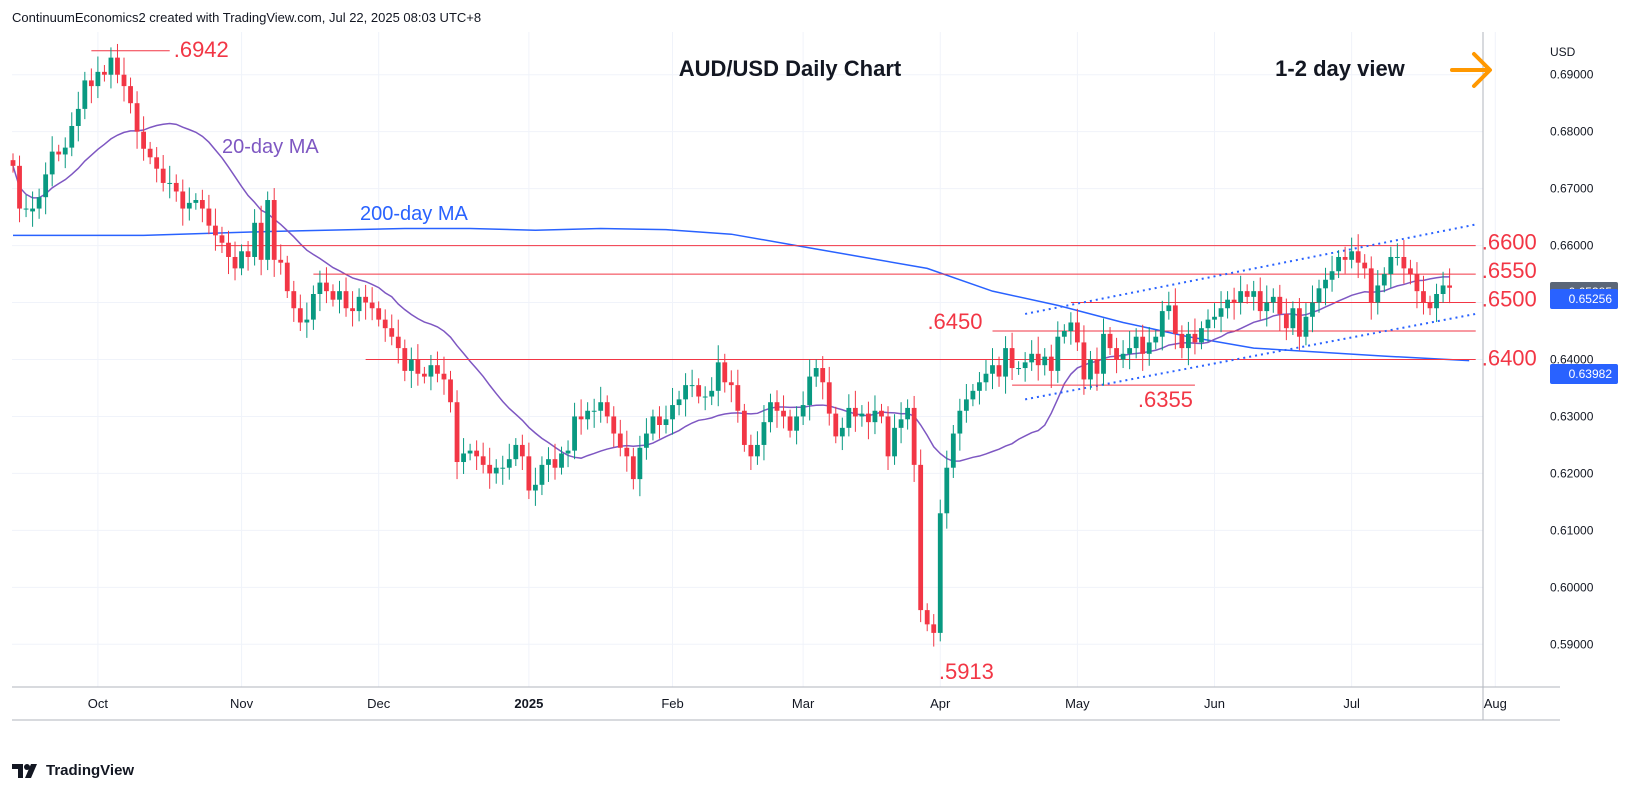 Image resolution: width=1634 pixels, height=794 pixels. I want to click on y-tick-label: 0.59000, so click(1572, 644).